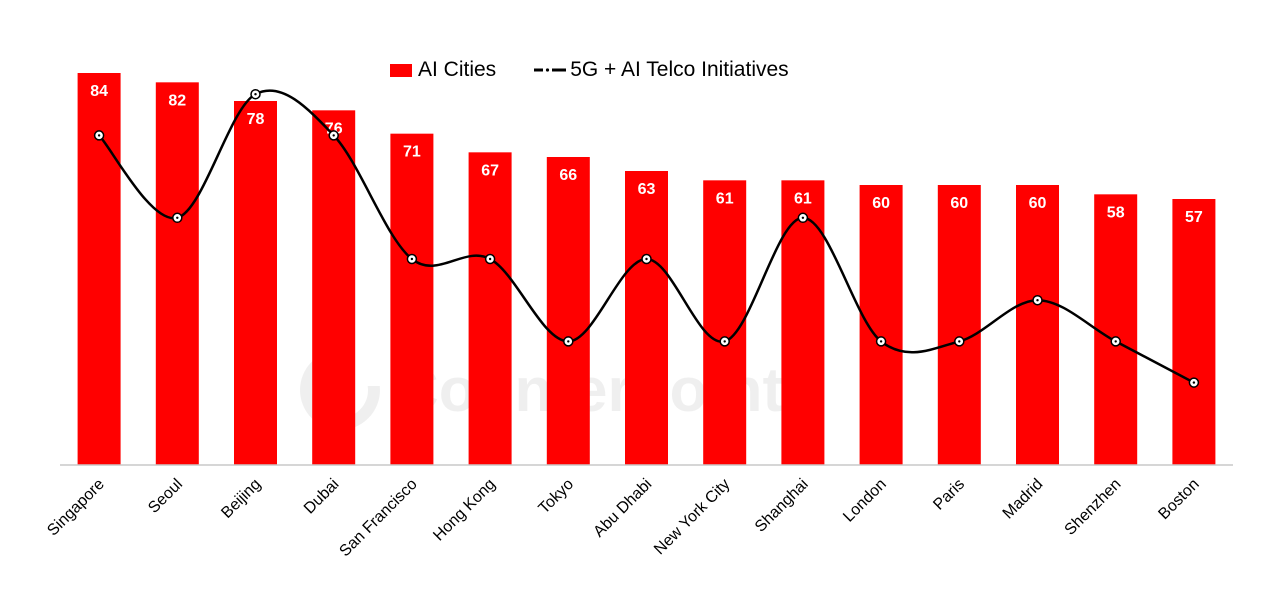 This screenshot has width=1280, height=604. Describe the element at coordinates (782, 506) in the screenshot. I see `x-tick-label: Shanghai` at that location.